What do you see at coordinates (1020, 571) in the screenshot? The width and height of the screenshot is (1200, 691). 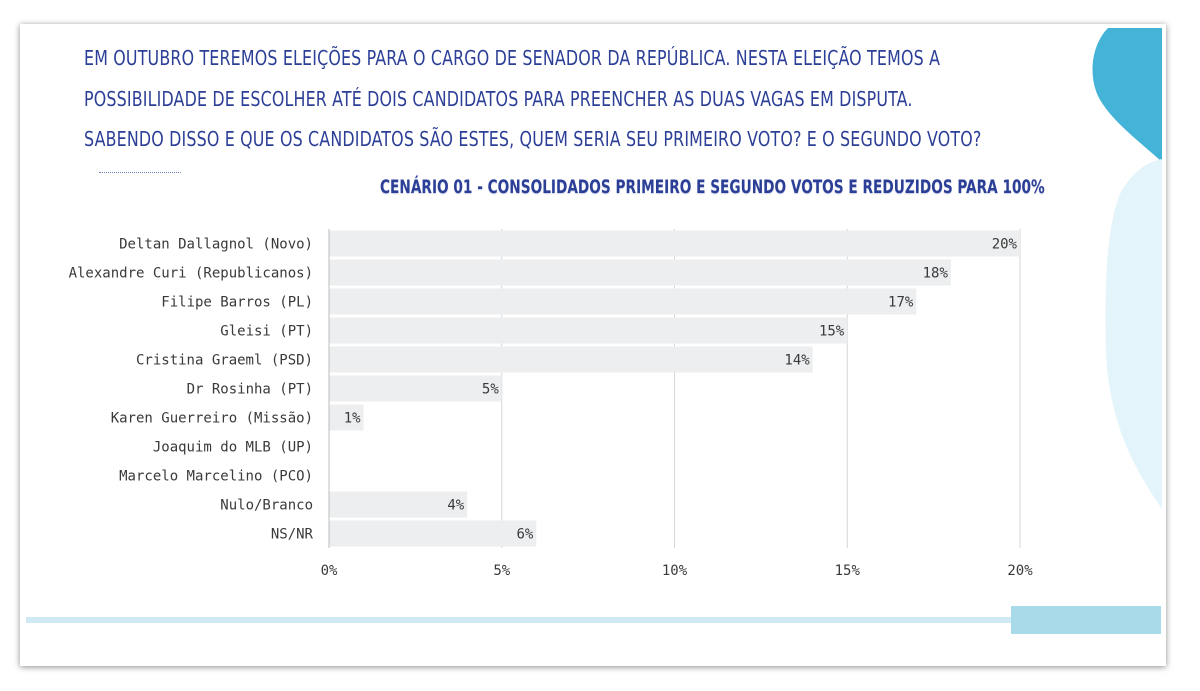 I see `x-tick-label: 20%` at bounding box center [1020, 571].